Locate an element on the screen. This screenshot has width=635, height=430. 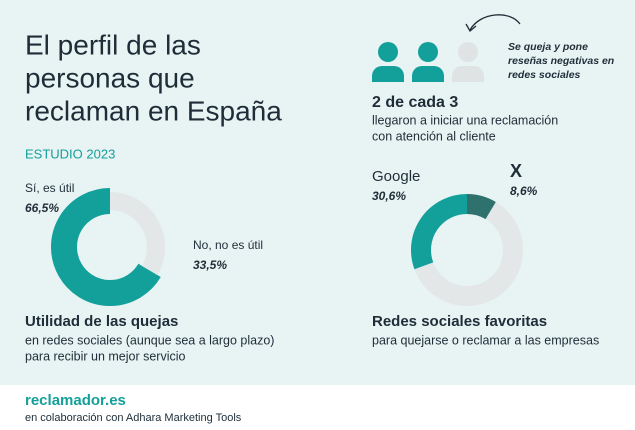
note-arrow is located at coordinates (495, 22).